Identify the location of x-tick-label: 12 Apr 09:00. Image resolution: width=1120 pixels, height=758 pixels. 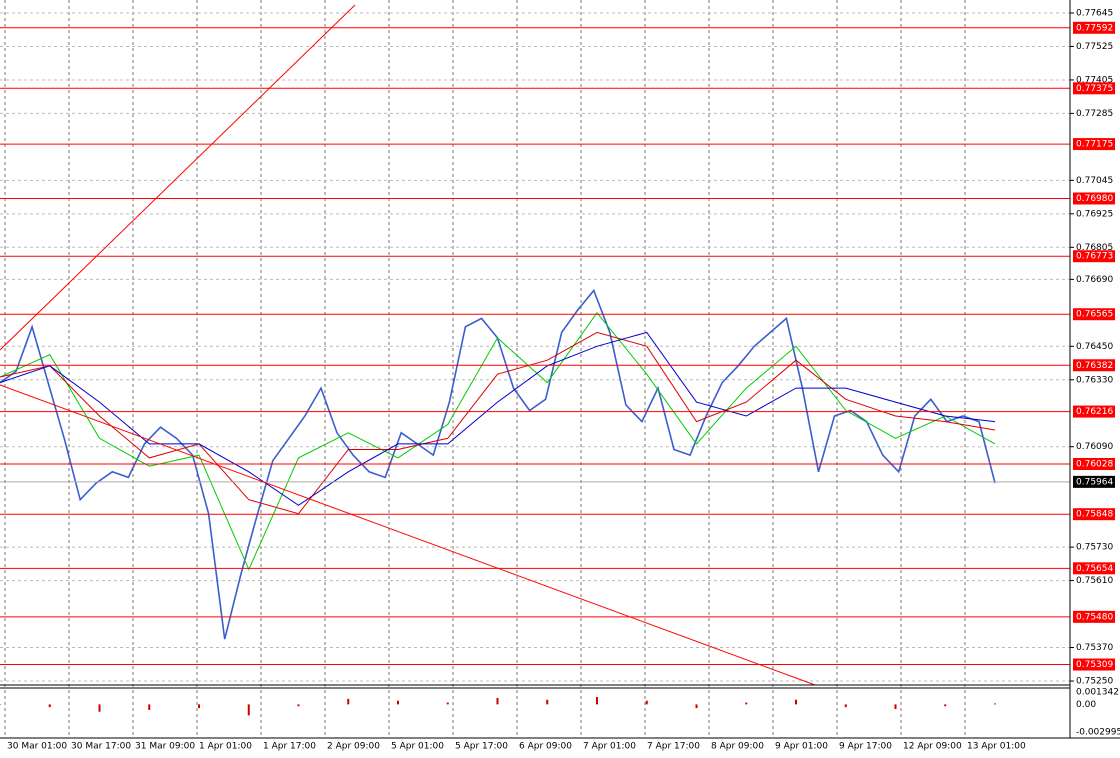
(932, 747).